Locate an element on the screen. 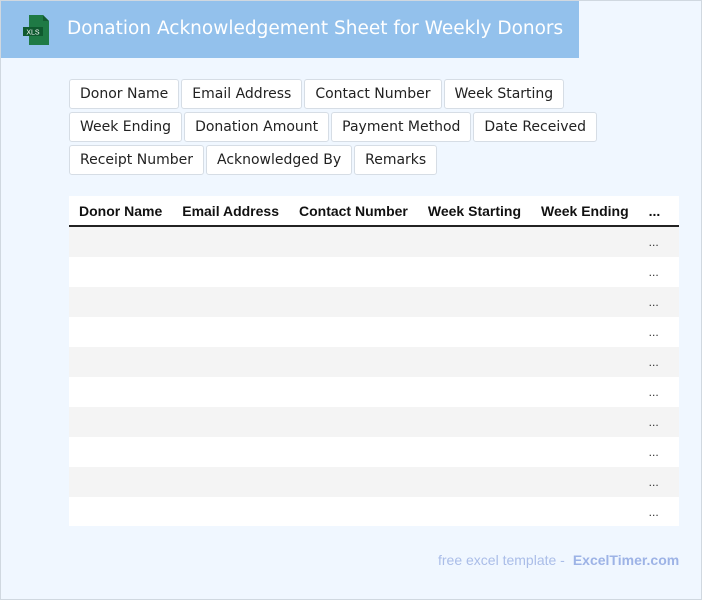 The width and height of the screenshot is (702, 600). field-tag: Receipt Number is located at coordinates (136, 160).